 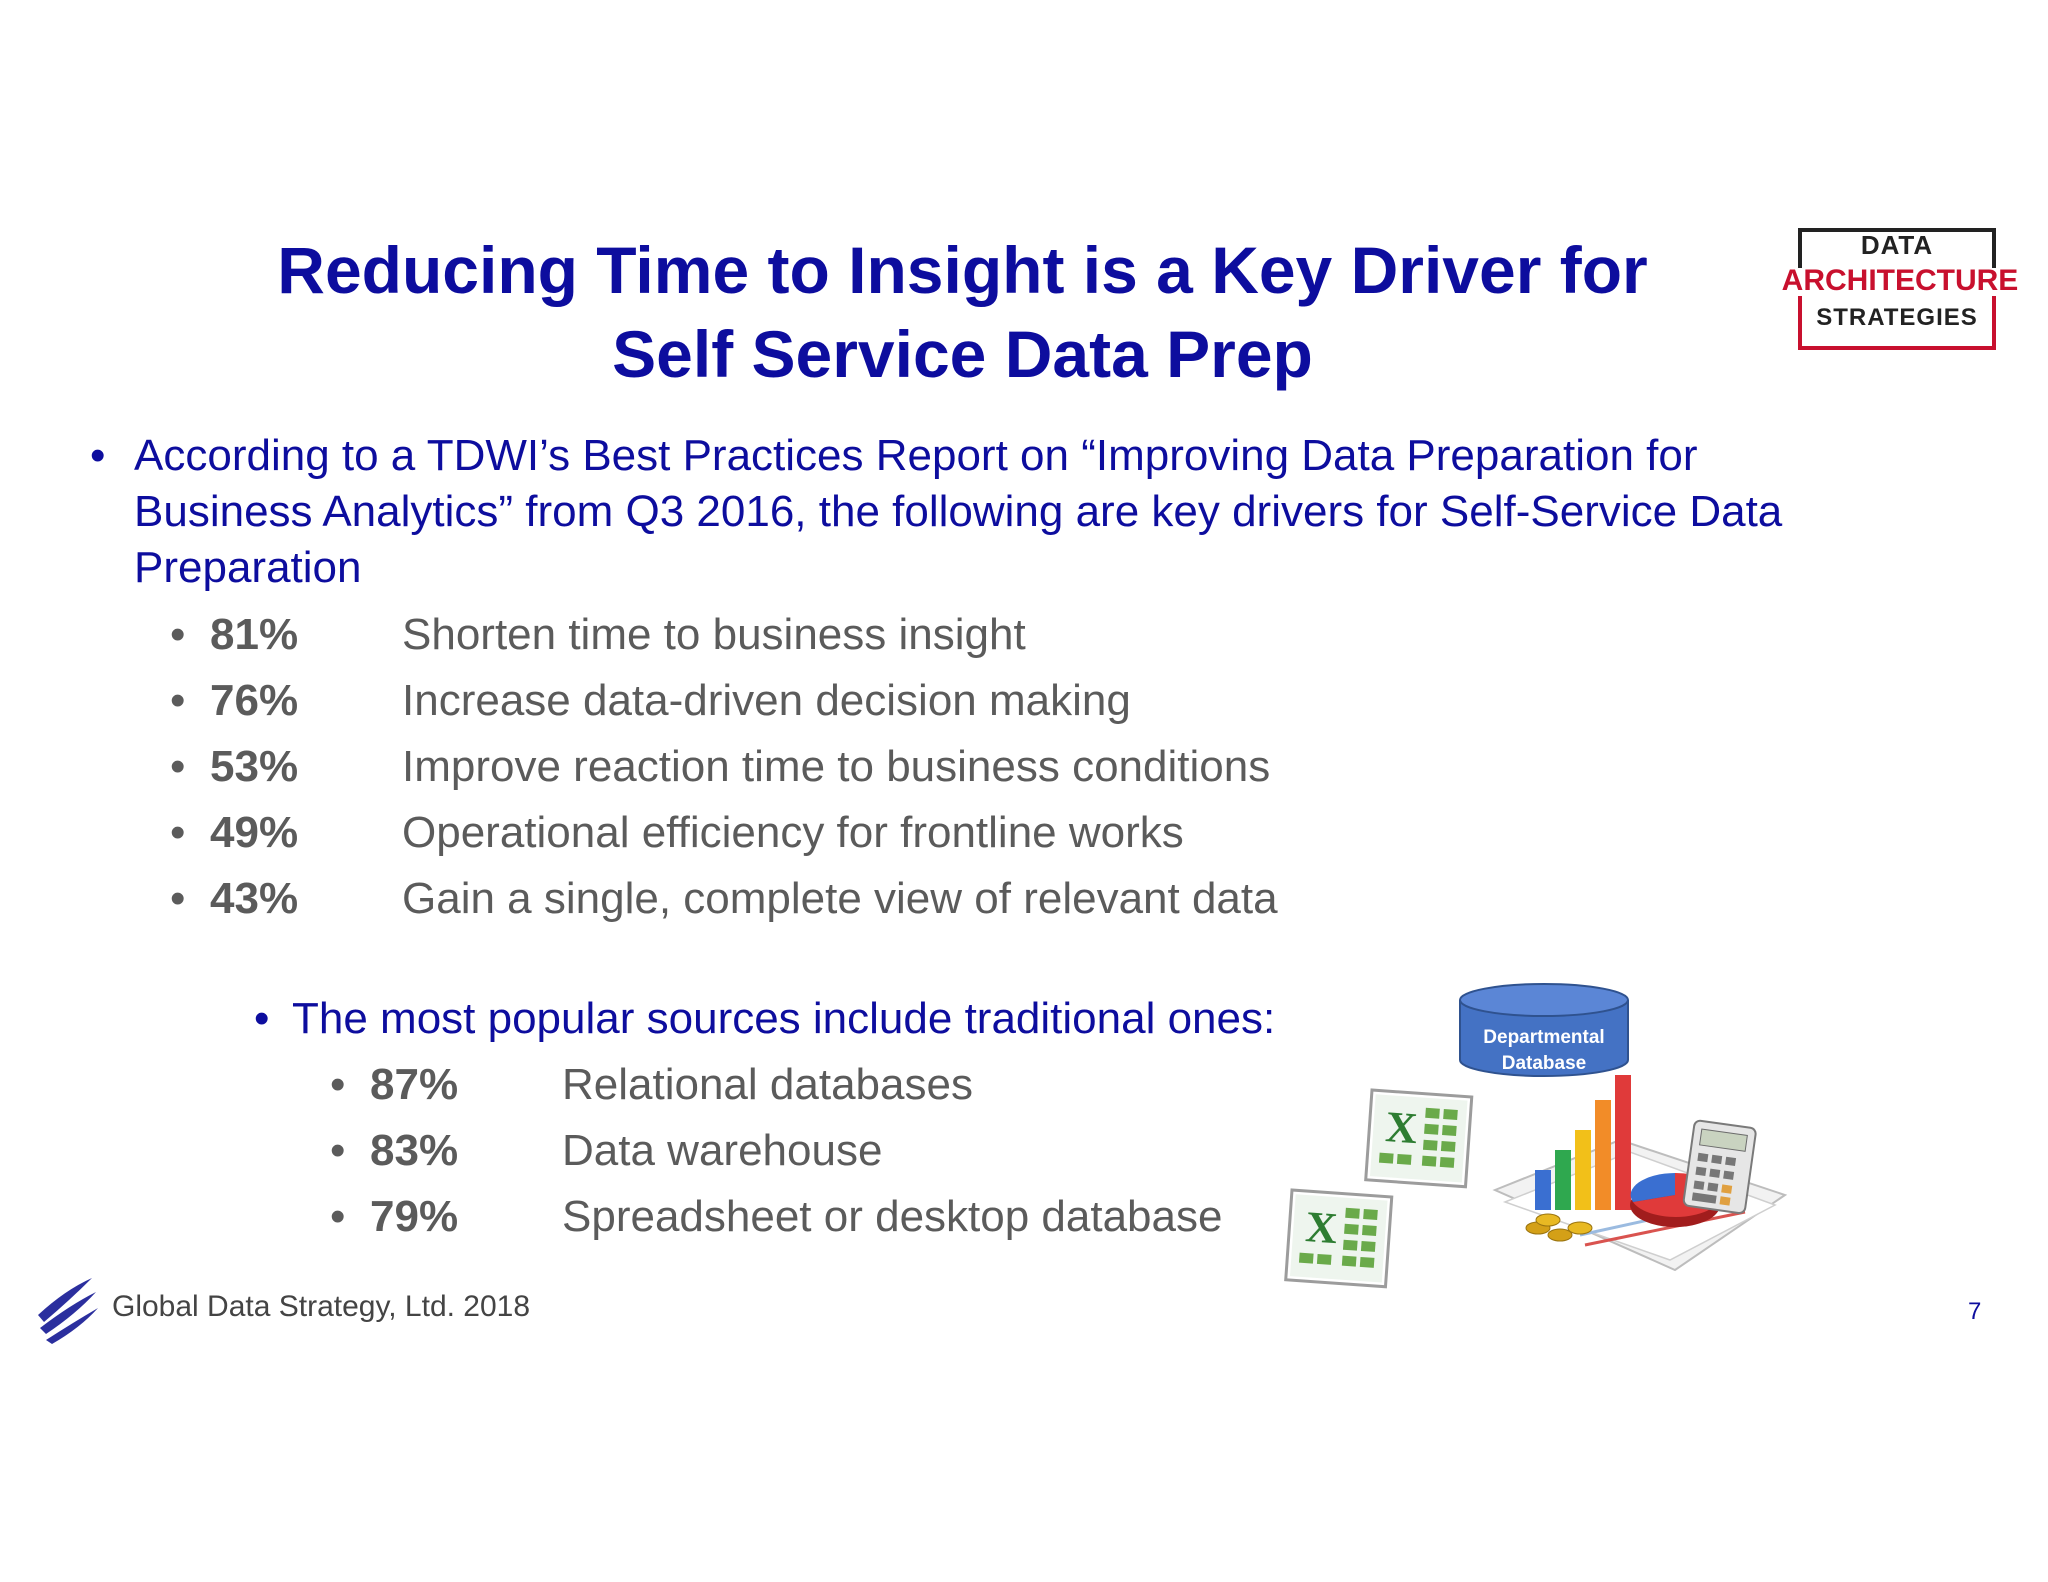 What do you see at coordinates (1583, 1142) in the screenshot?
I see `bar-chart-icon` at bounding box center [1583, 1142].